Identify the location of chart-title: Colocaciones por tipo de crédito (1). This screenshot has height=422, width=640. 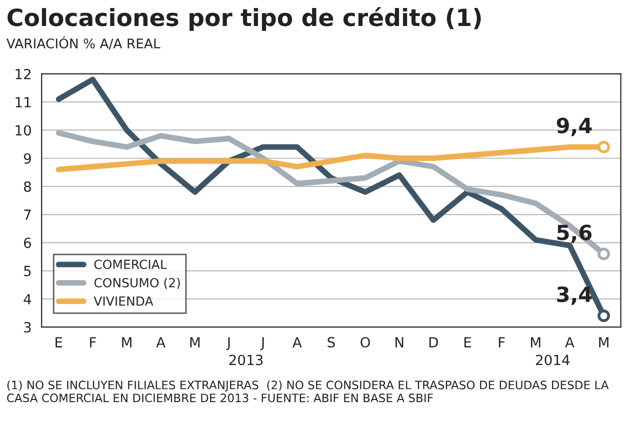
(244, 19).